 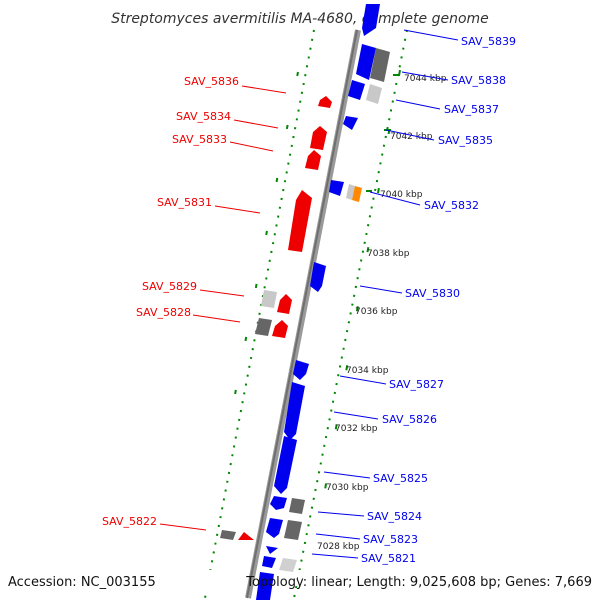 I want to click on gene-label: SAV_5824, so click(x=394, y=516).